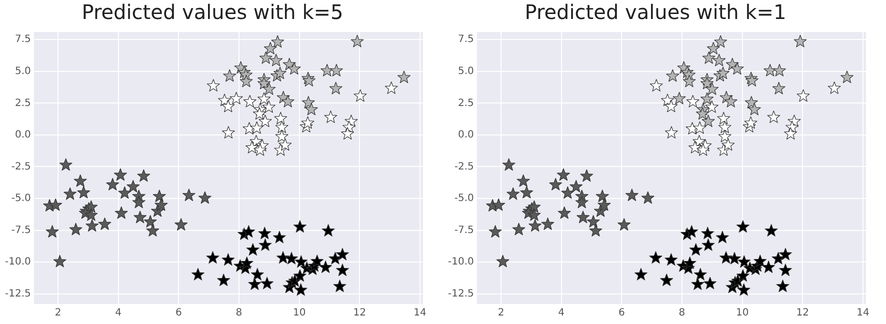 This screenshot has width=886, height=324. Describe the element at coordinates (655, 12) in the screenshot. I see `chart-title: Predicted values with k=1` at that location.